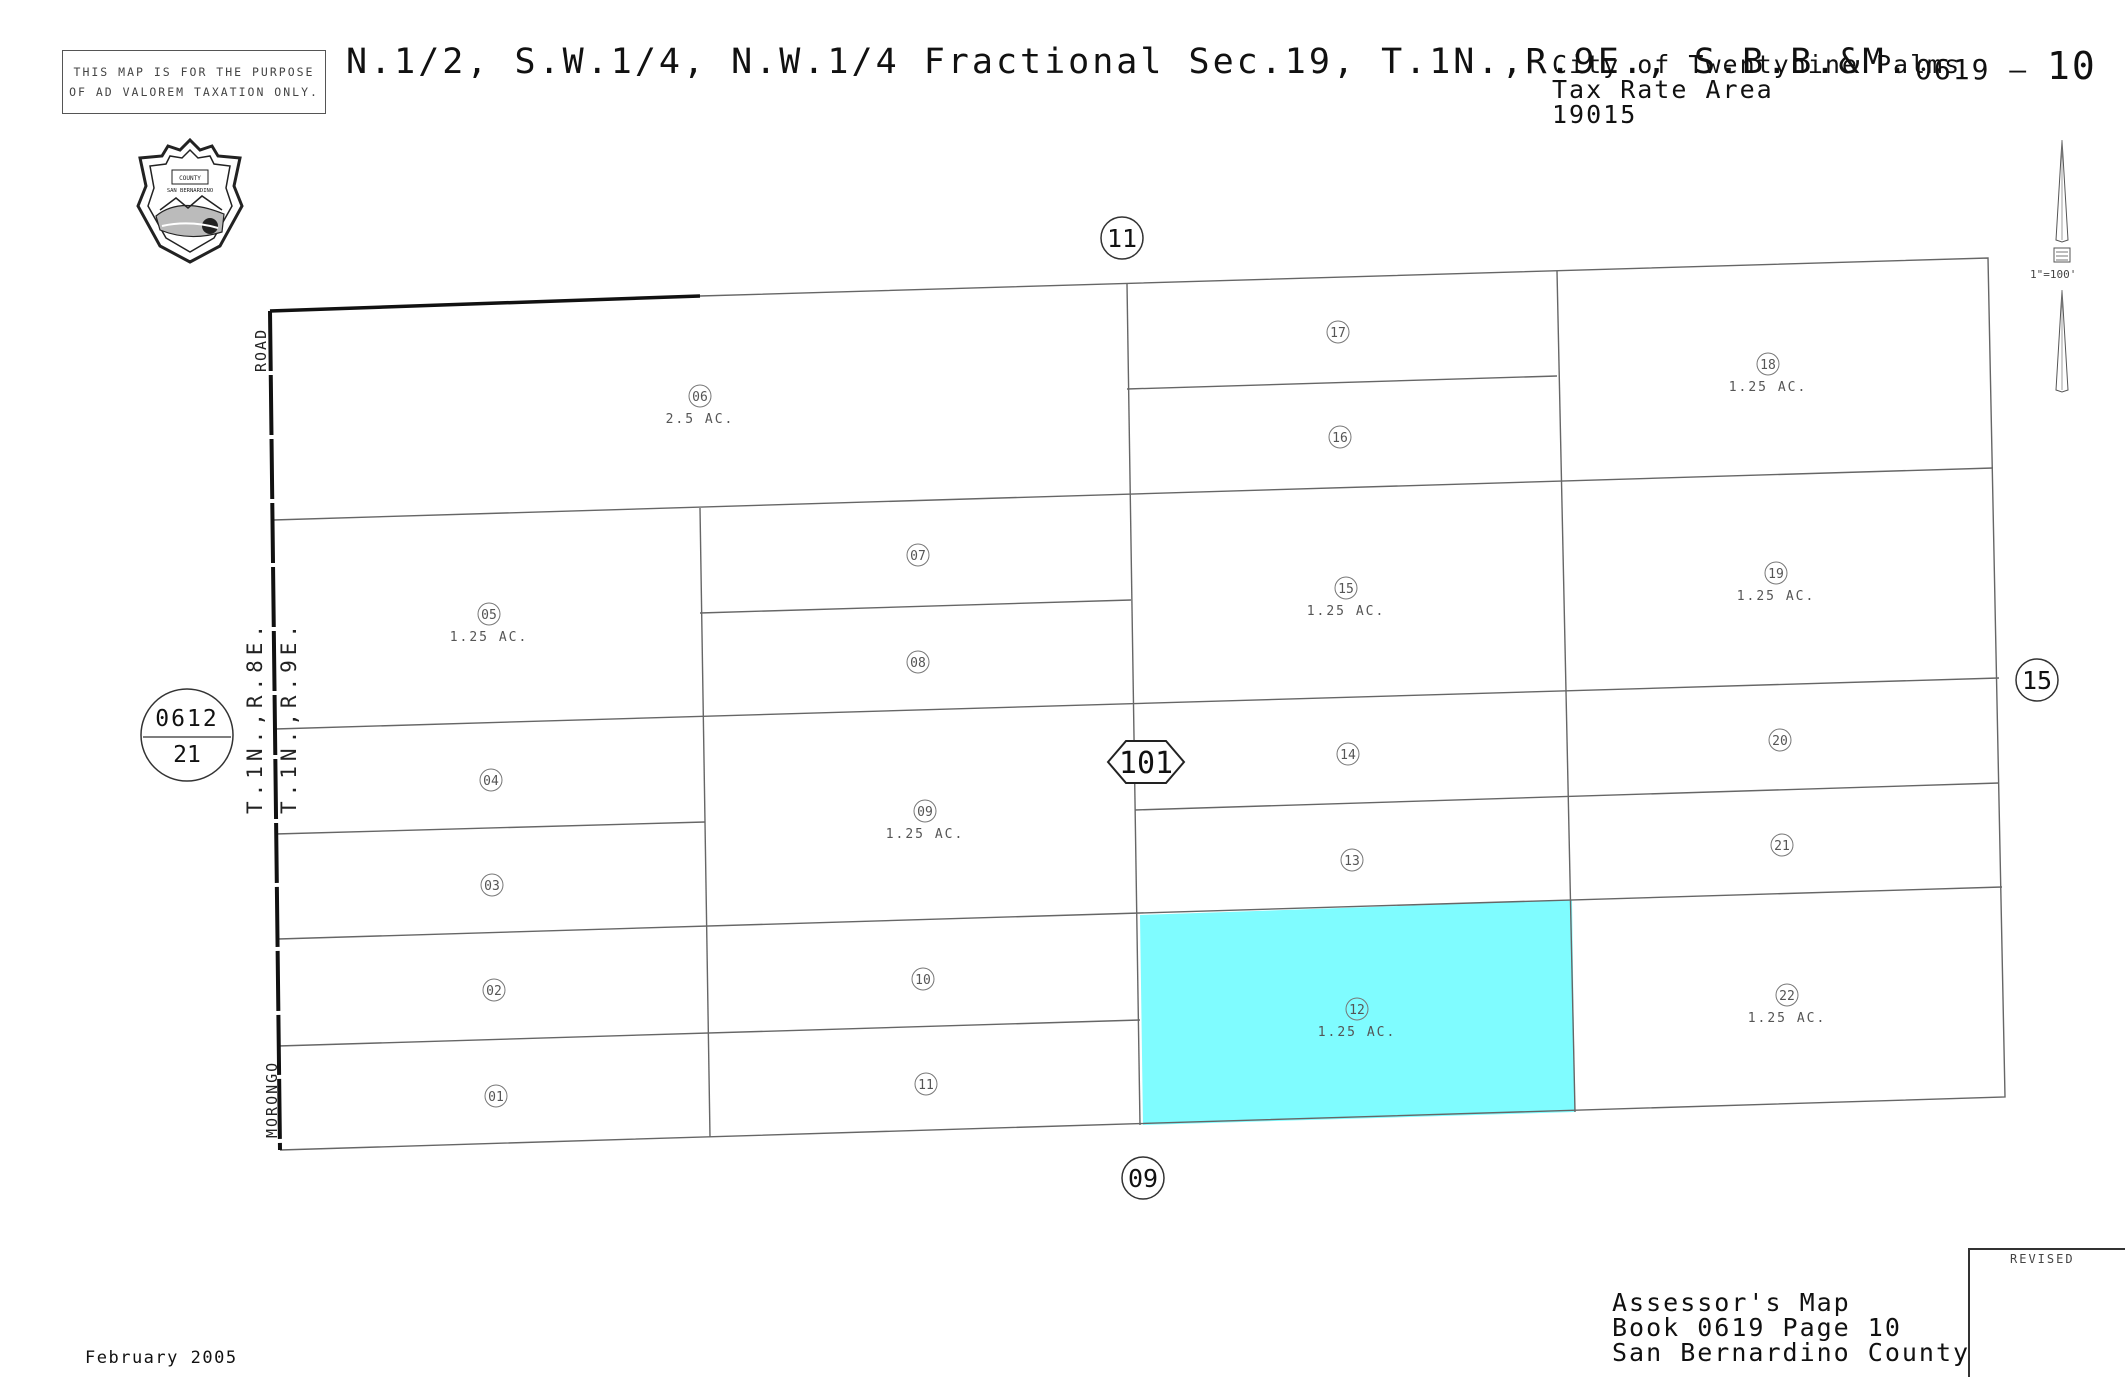 The image size is (2125, 1377). What do you see at coordinates (2053, 274) in the screenshot?
I see `scale-label: 1"=100'` at bounding box center [2053, 274].